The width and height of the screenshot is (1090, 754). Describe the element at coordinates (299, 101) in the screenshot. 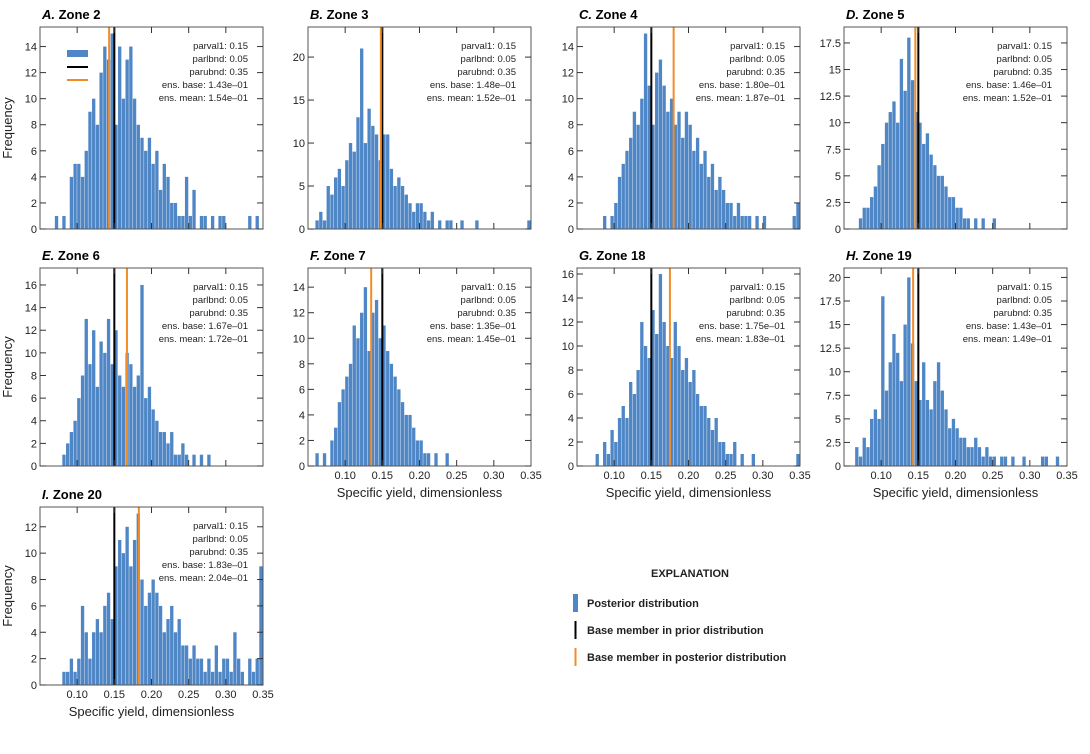

I see `y-tick-label: 15` at that location.